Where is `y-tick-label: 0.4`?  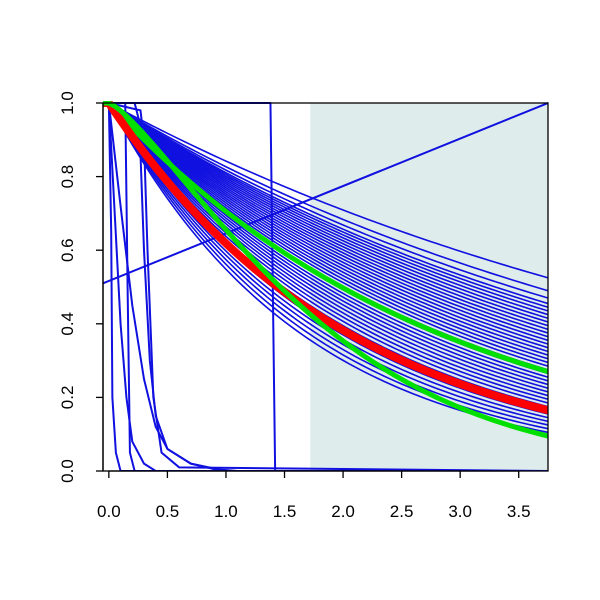 y-tick-label: 0.4 is located at coordinates (67, 324).